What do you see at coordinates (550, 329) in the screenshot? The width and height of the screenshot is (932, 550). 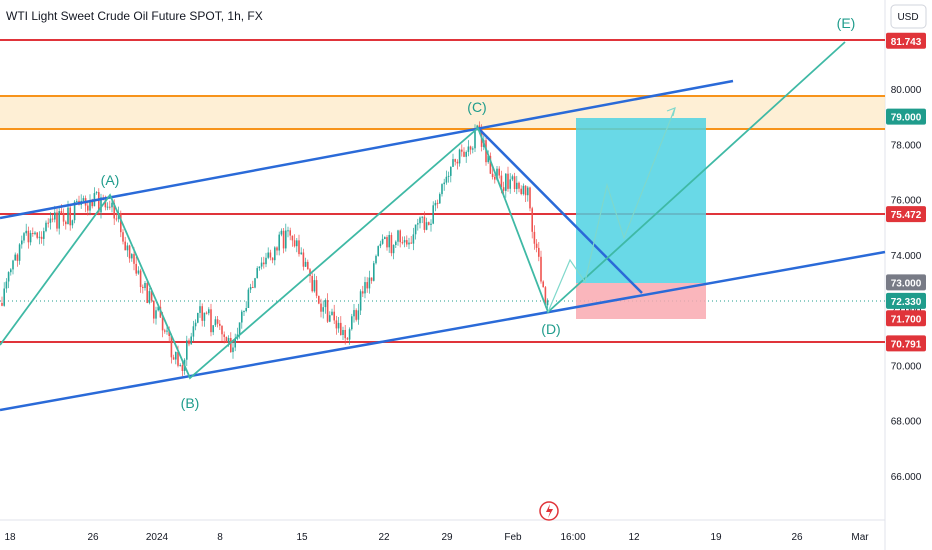 I see `wave-label-d: (D)` at bounding box center [550, 329].